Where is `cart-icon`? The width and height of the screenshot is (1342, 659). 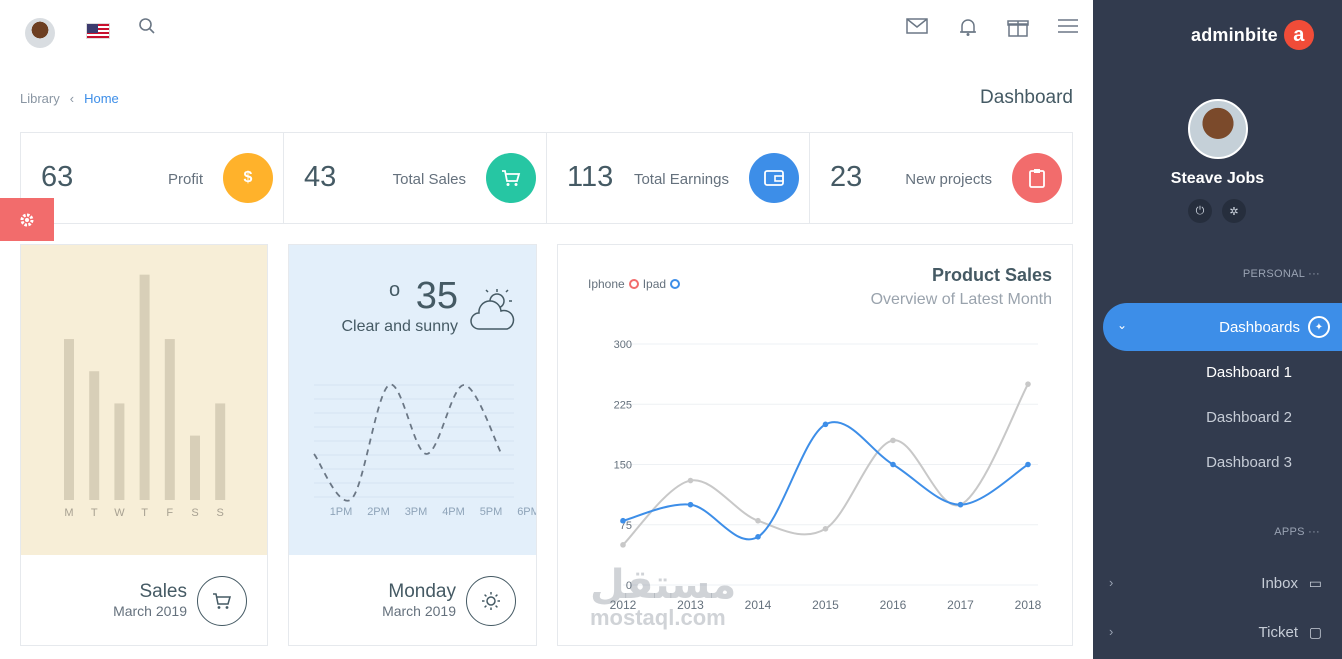 cart-icon is located at coordinates (222, 601).